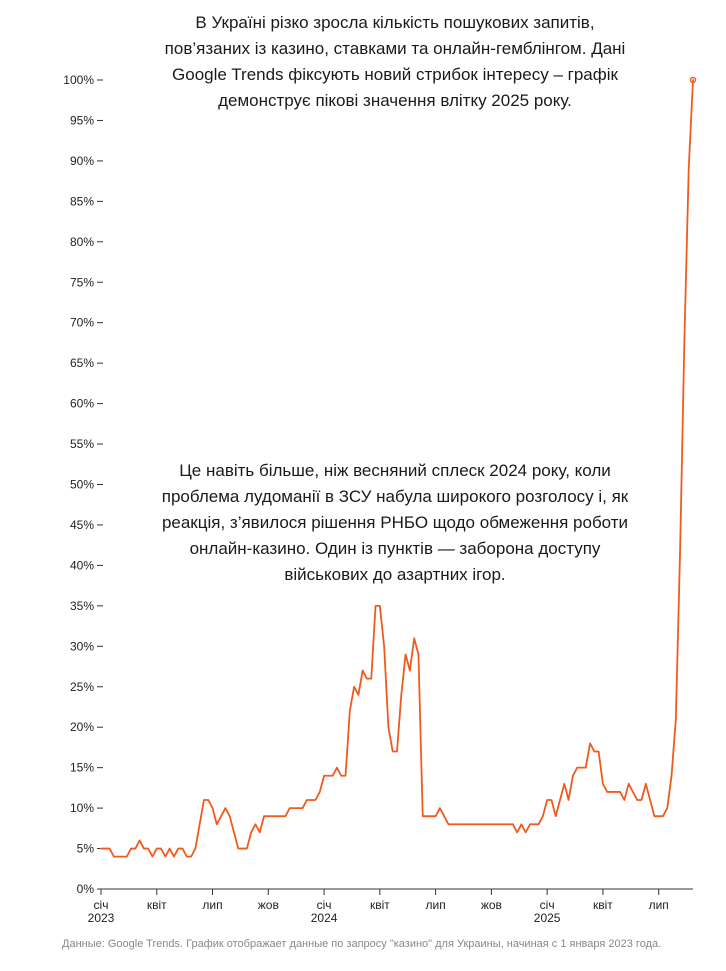  What do you see at coordinates (82, 282) in the screenshot?
I see `y-tick-label: 75%` at bounding box center [82, 282].